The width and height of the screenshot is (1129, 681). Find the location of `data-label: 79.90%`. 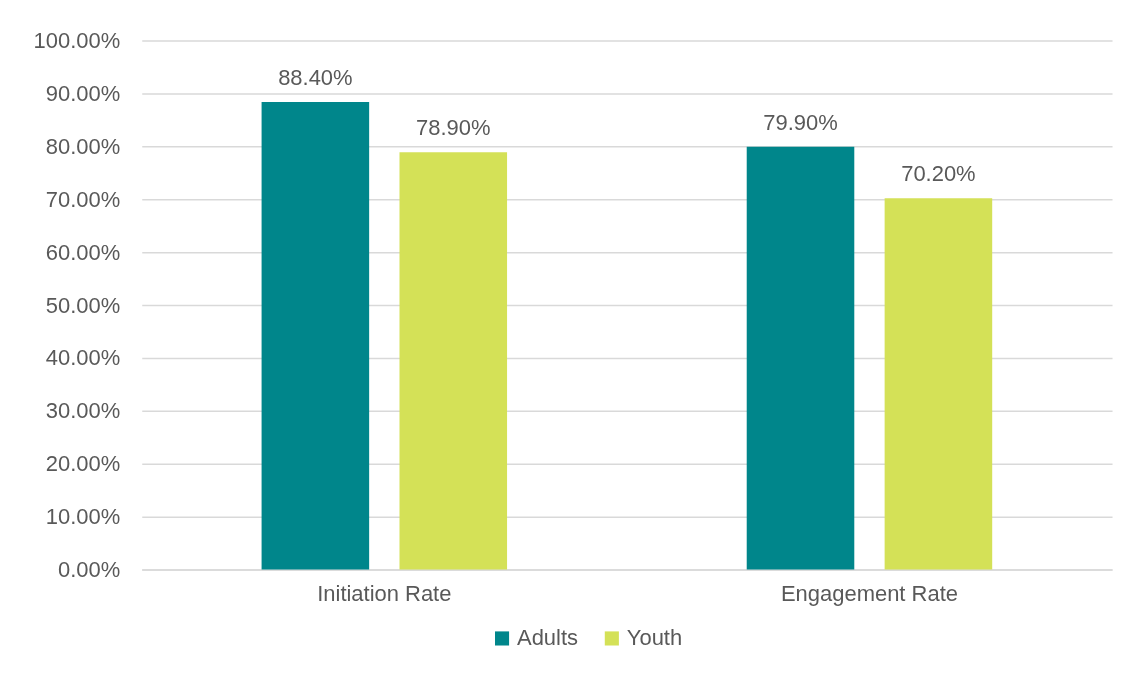

data-label: 79.90% is located at coordinates (800, 122).